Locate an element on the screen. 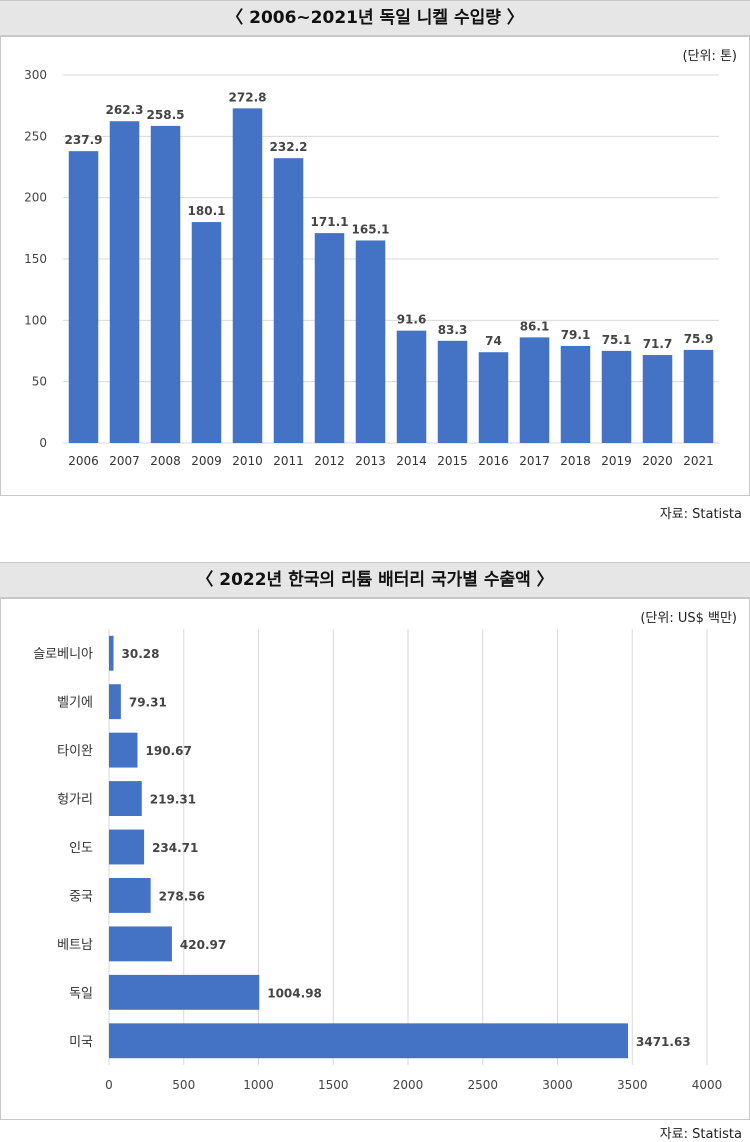  bar-value-label: 71.7 is located at coordinates (658, 344).